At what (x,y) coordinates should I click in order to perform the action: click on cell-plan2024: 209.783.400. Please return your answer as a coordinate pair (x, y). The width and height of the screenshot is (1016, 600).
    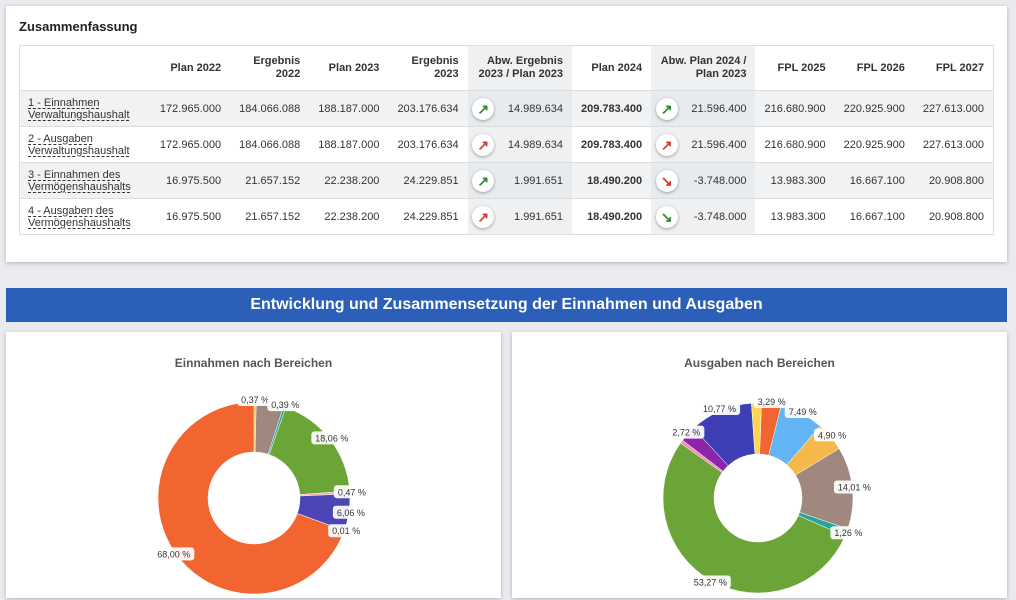
    Looking at the image, I should click on (611, 144).